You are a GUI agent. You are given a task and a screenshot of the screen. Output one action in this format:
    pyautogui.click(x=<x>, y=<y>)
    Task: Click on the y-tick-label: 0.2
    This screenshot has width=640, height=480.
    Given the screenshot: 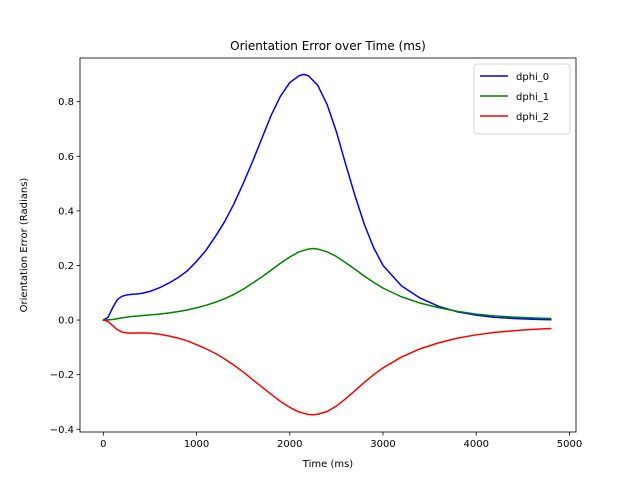 What is the action you would take?
    pyautogui.click(x=66, y=266)
    